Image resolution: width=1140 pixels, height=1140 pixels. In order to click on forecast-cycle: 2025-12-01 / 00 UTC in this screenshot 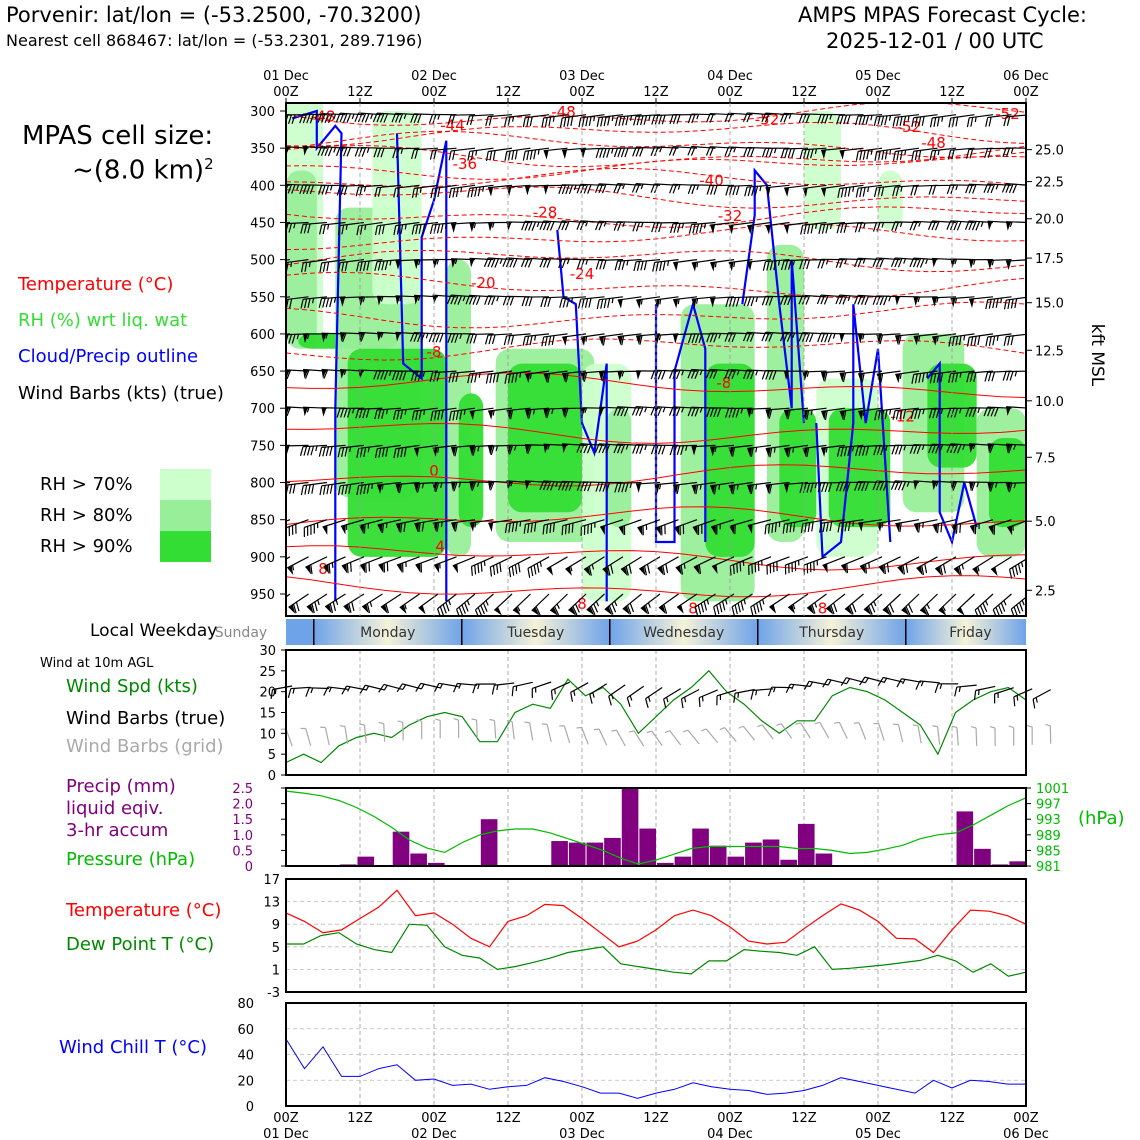, I will do `click(935, 41)`.